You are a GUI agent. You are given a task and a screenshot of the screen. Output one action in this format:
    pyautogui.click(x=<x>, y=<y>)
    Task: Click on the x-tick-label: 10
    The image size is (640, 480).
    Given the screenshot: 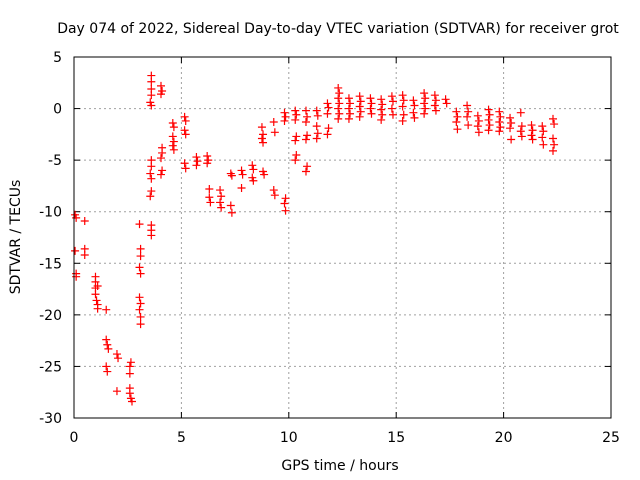 What is the action you would take?
    pyautogui.click(x=289, y=438)
    